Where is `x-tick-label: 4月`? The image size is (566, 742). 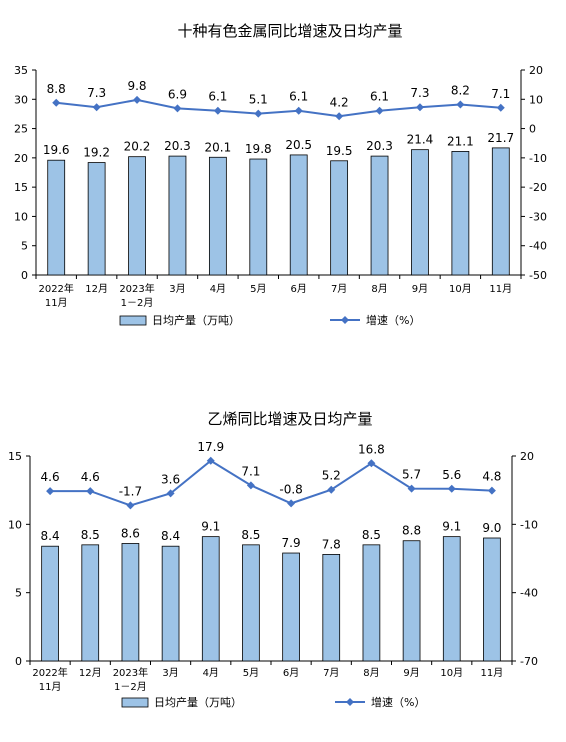 x-tick-label: 4月 is located at coordinates (211, 673).